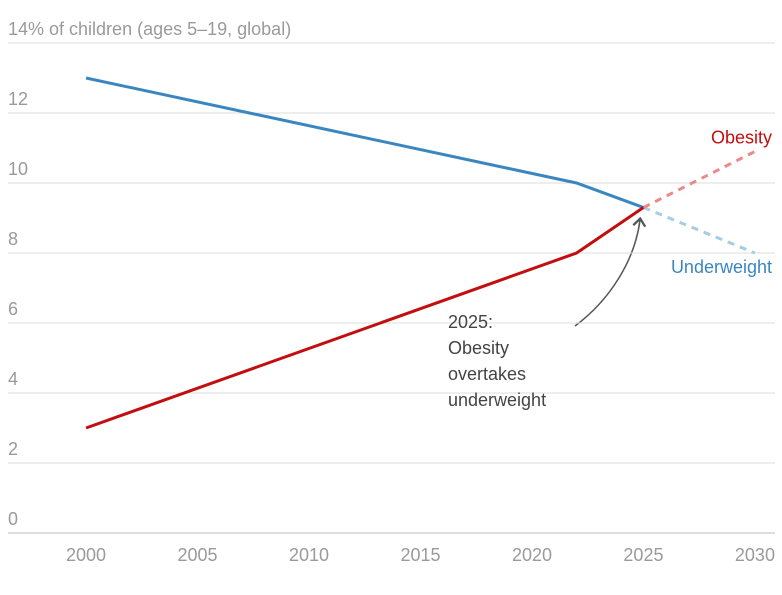 This screenshot has width=782, height=595. I want to click on x-tick-label: 2010, so click(309, 555).